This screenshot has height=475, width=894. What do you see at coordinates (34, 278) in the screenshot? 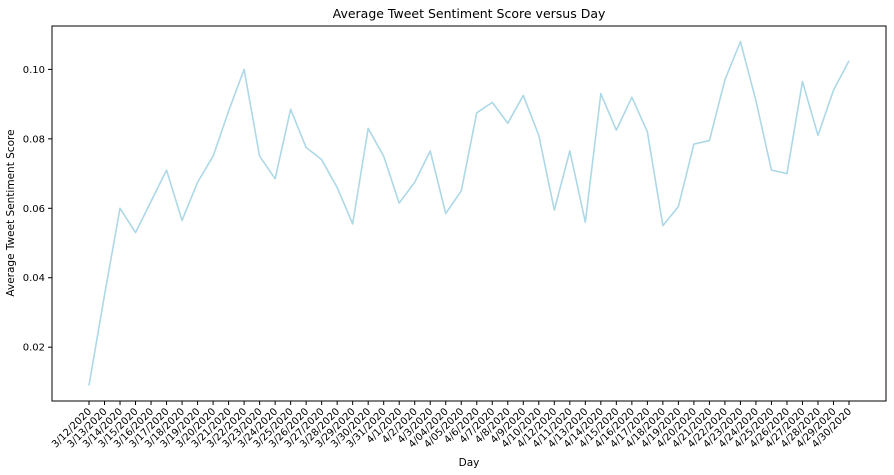
I see `y-tick-label: 0.04` at bounding box center [34, 278].